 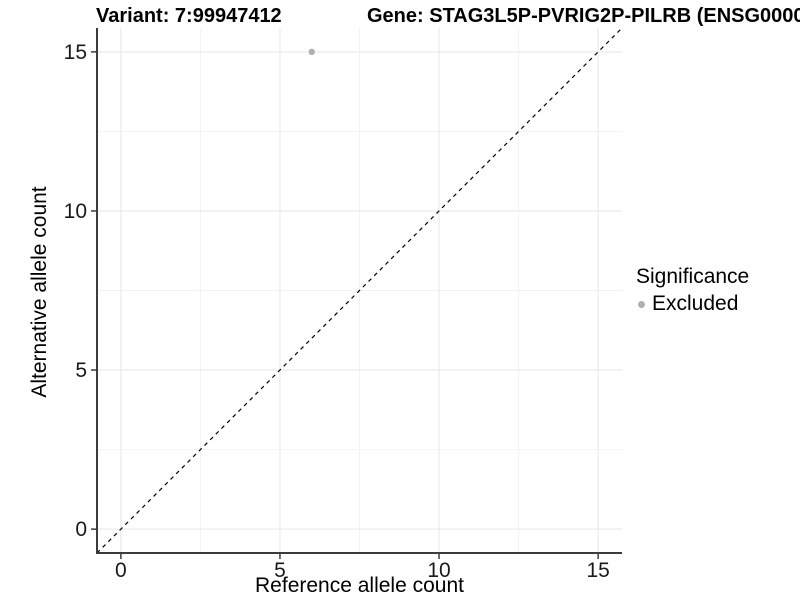 What do you see at coordinates (641, 304) in the screenshot?
I see `legend-circle-marker-icon` at bounding box center [641, 304].